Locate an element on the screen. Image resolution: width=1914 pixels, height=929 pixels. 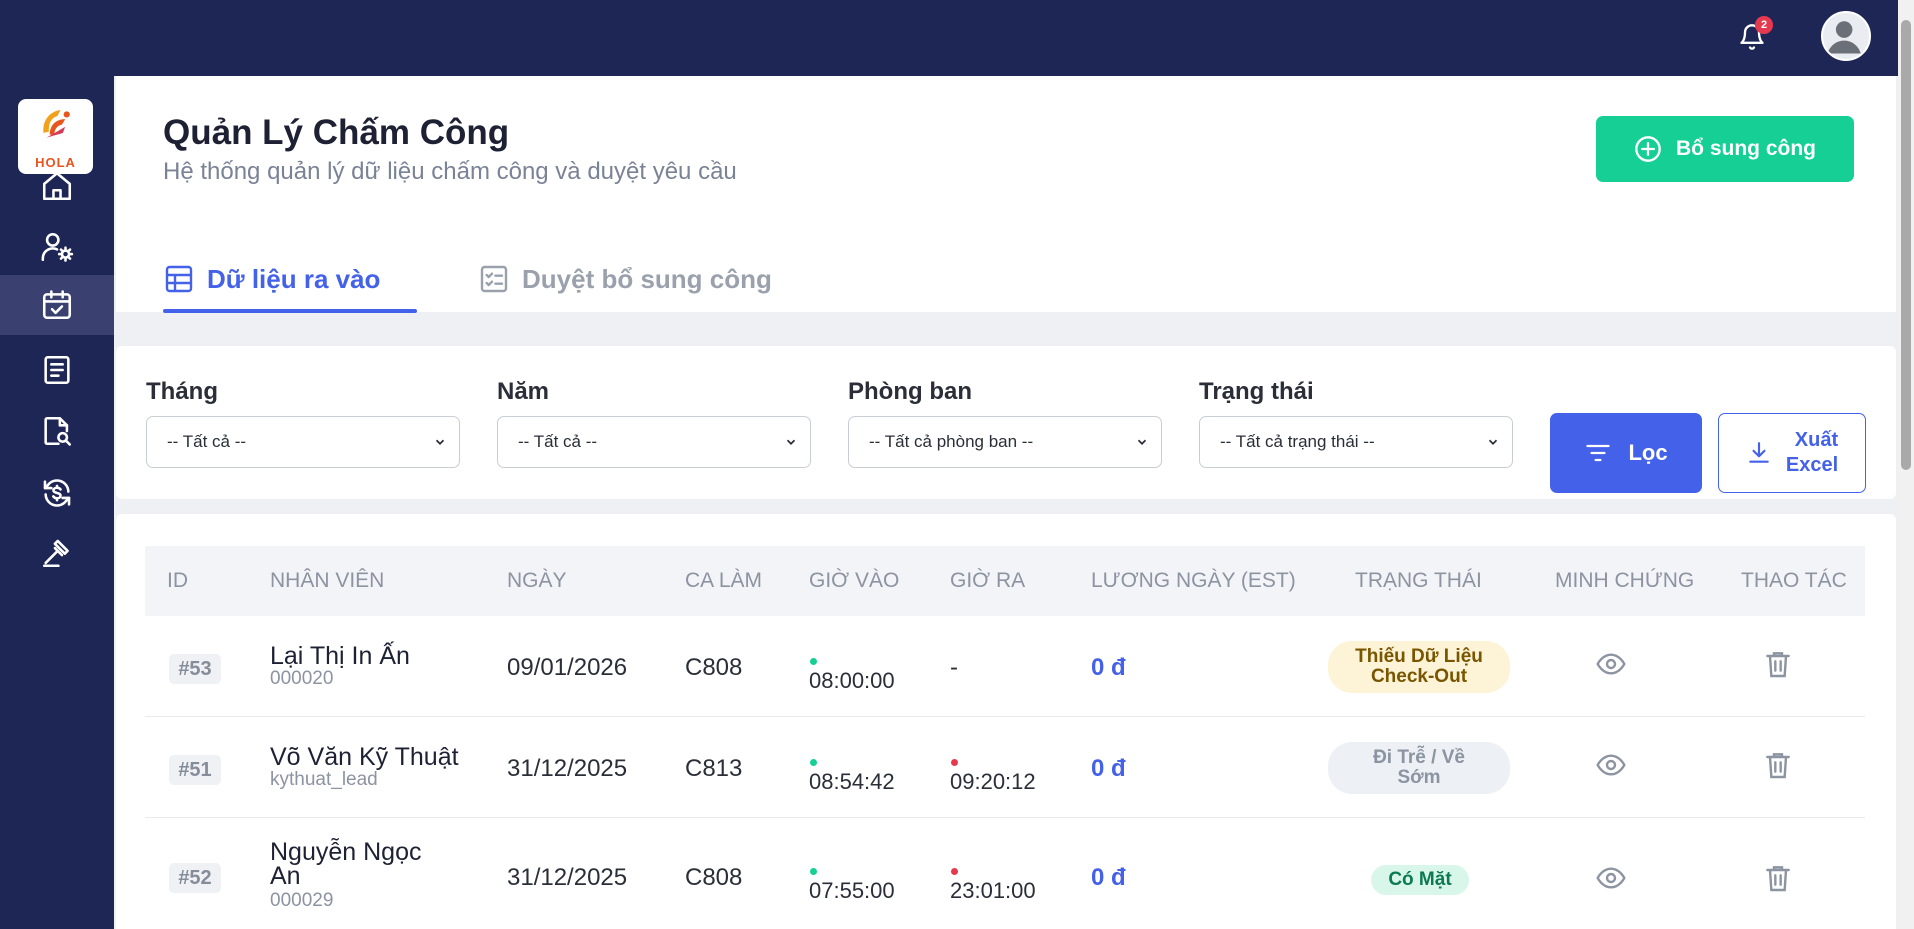
calendar-check-icon is located at coordinates (57, 305).